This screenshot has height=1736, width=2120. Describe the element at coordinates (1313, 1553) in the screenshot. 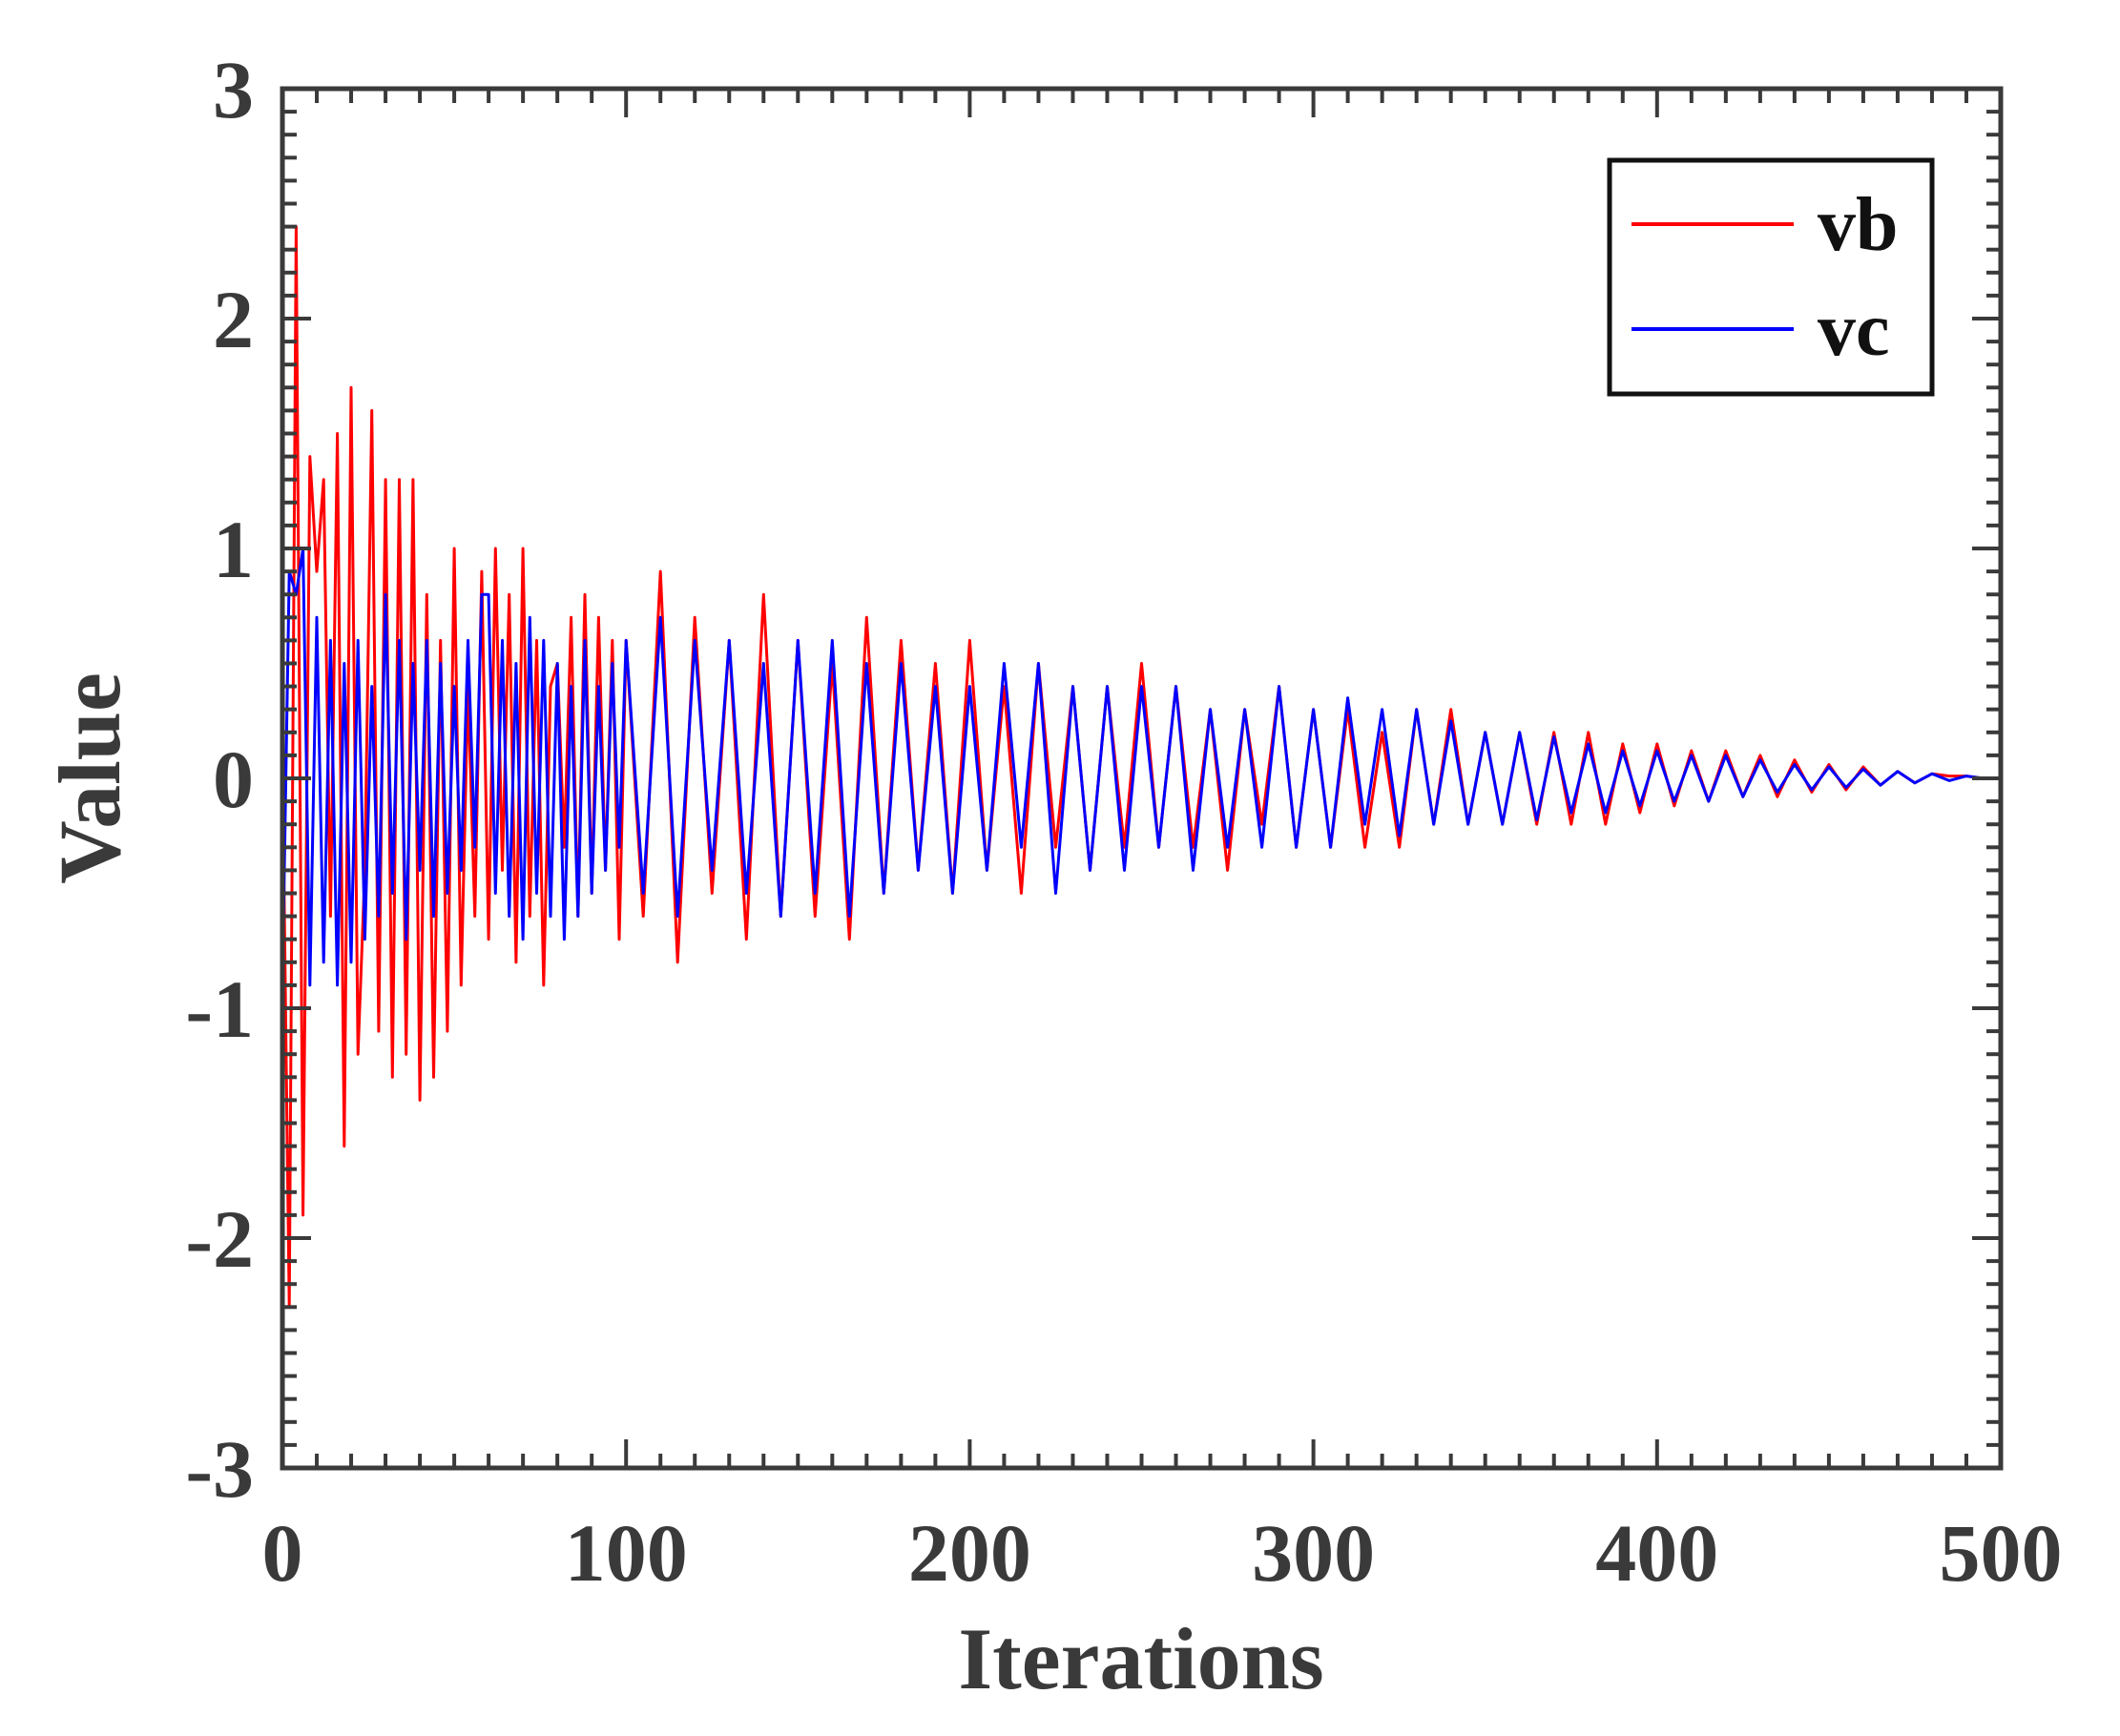

I see `x-tick-label: 300` at that location.